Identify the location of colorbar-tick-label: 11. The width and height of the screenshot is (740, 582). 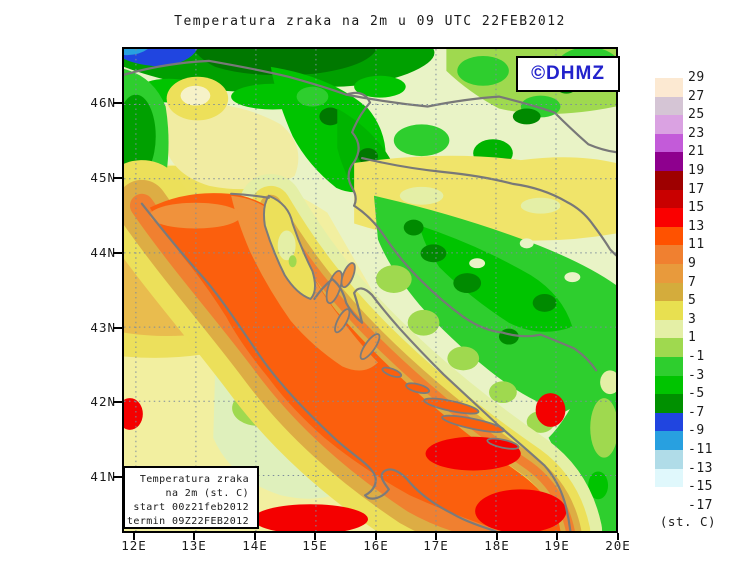
(696, 245).